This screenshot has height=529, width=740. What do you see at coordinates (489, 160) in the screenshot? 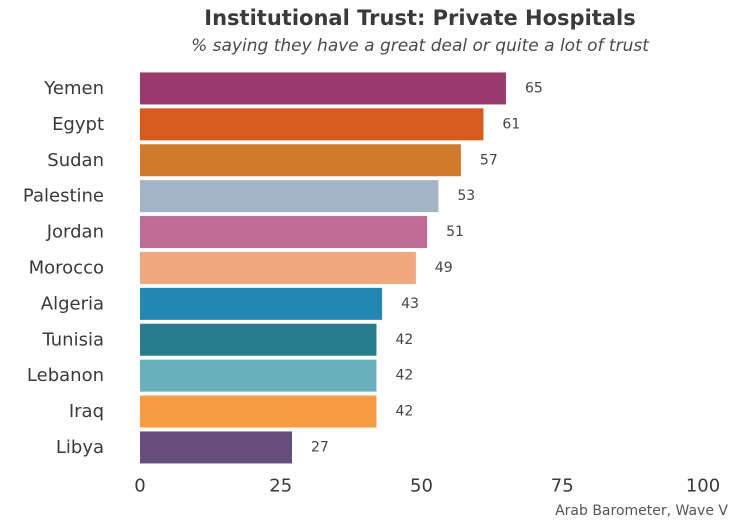
I see `value-label-sudan: 57` at bounding box center [489, 160].